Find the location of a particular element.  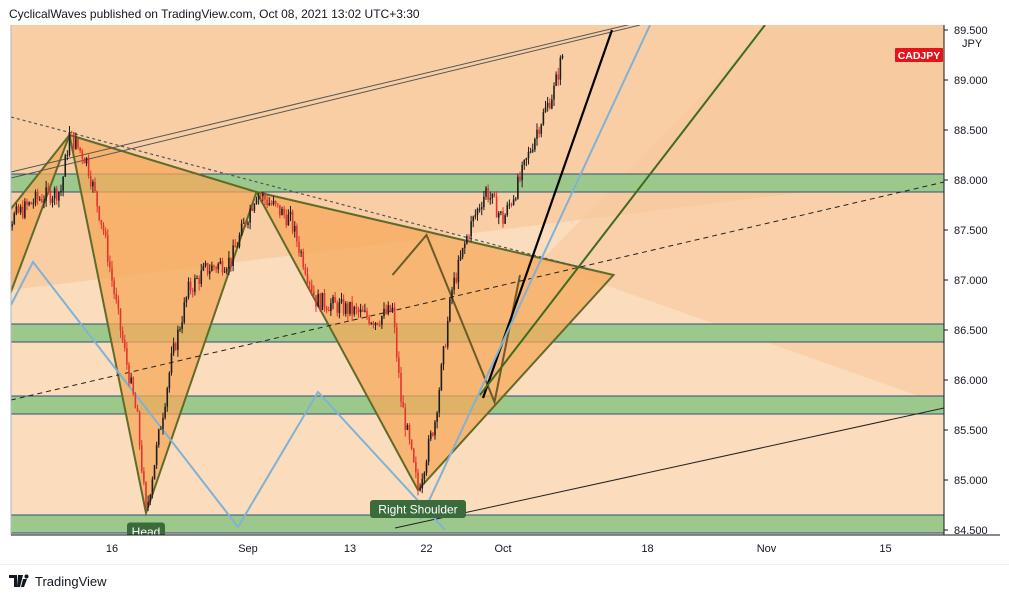

head-label-text: Head is located at coordinates (146, 532).